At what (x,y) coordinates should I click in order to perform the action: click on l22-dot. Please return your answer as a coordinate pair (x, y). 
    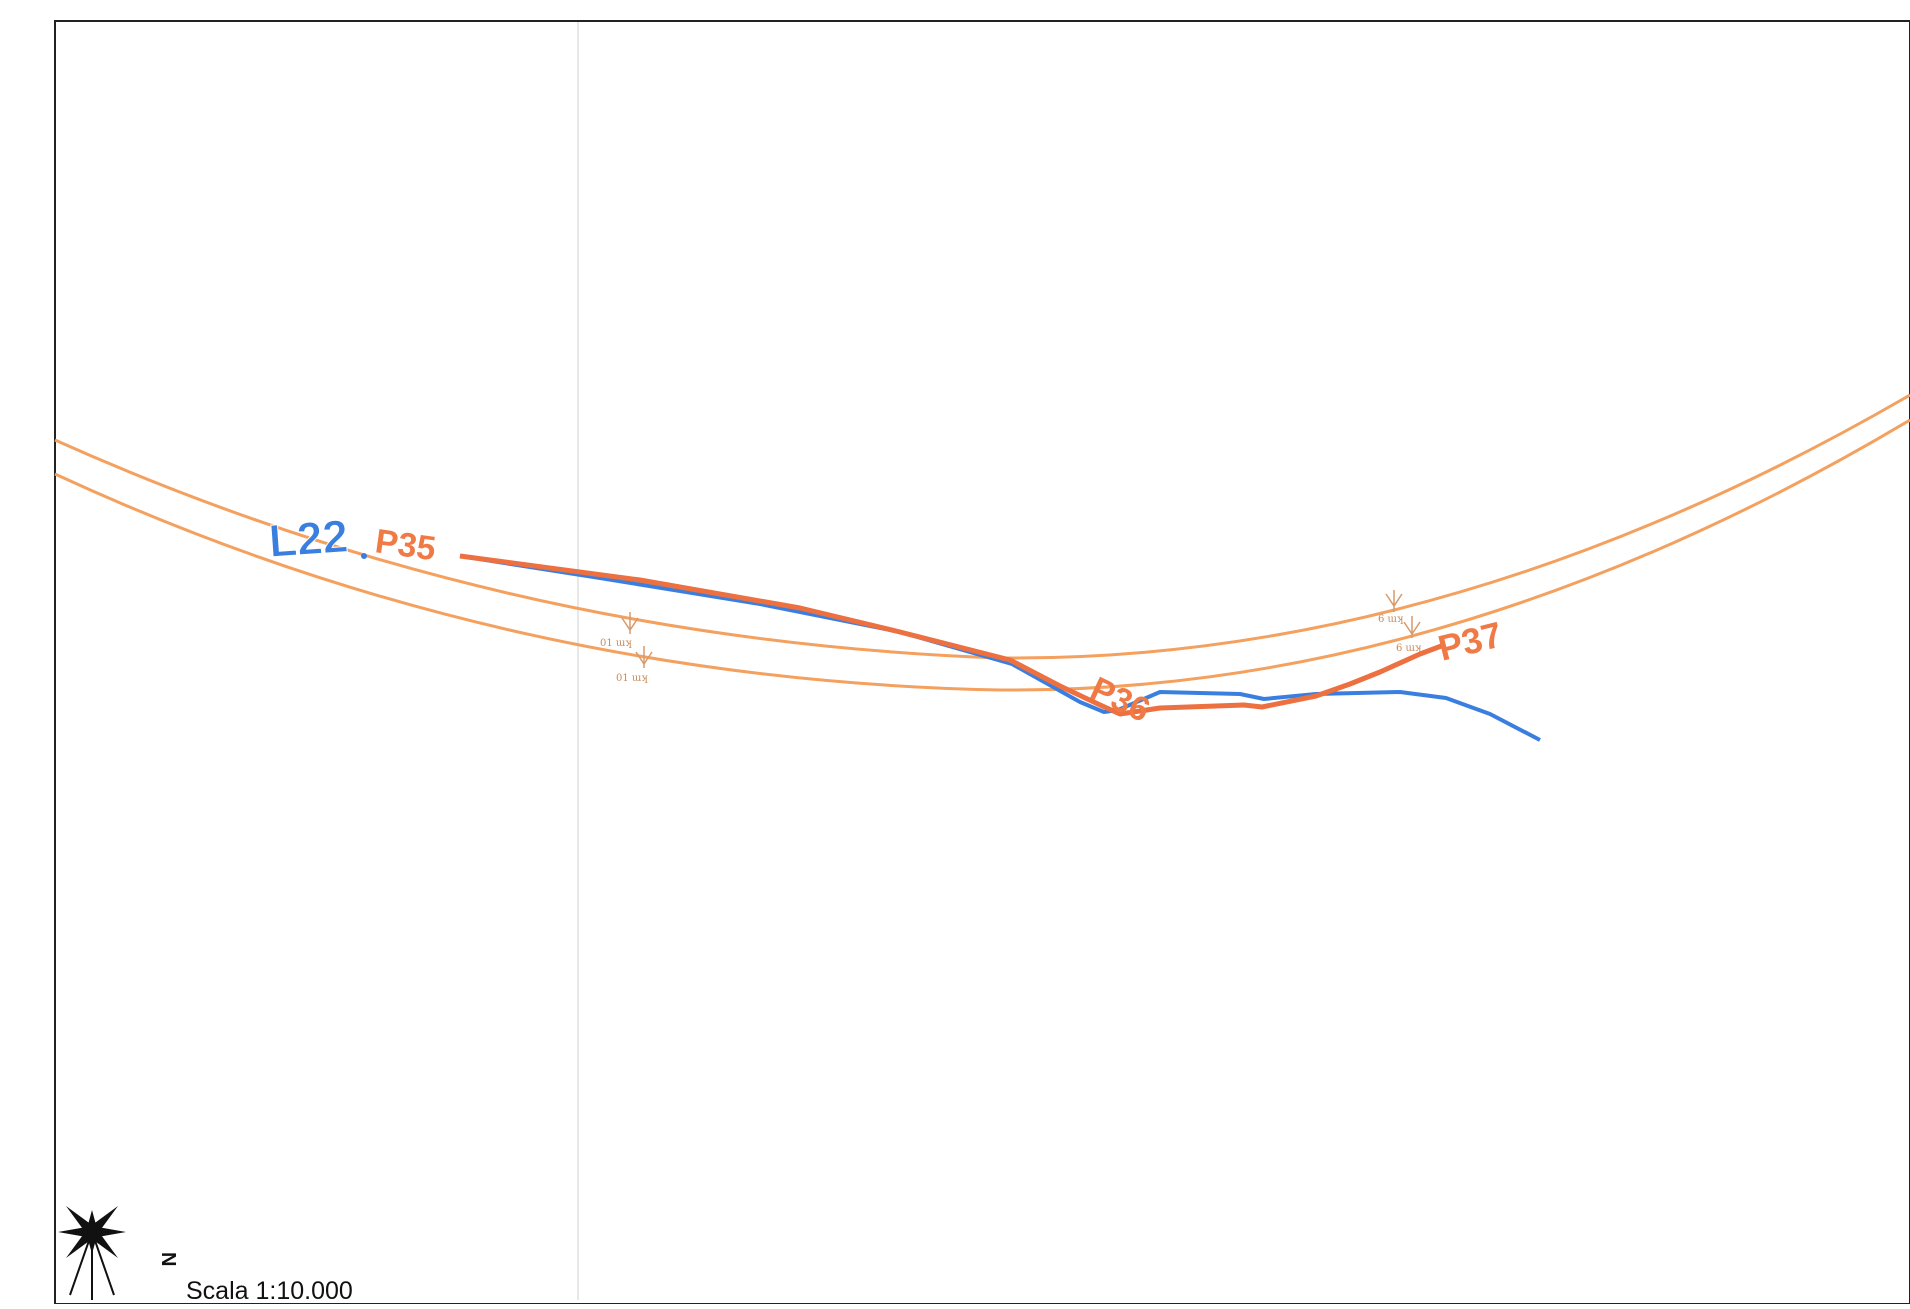
    Looking at the image, I should click on (364, 556).